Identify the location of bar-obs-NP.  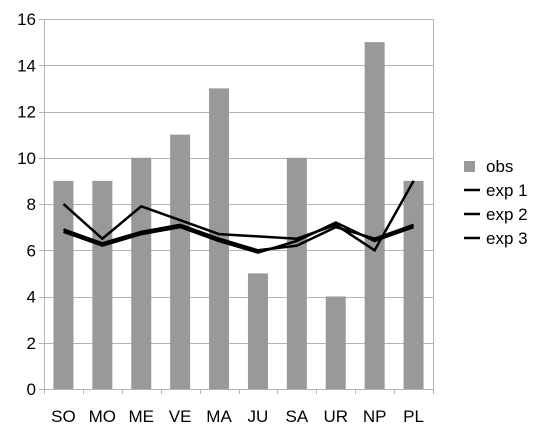
(374, 215).